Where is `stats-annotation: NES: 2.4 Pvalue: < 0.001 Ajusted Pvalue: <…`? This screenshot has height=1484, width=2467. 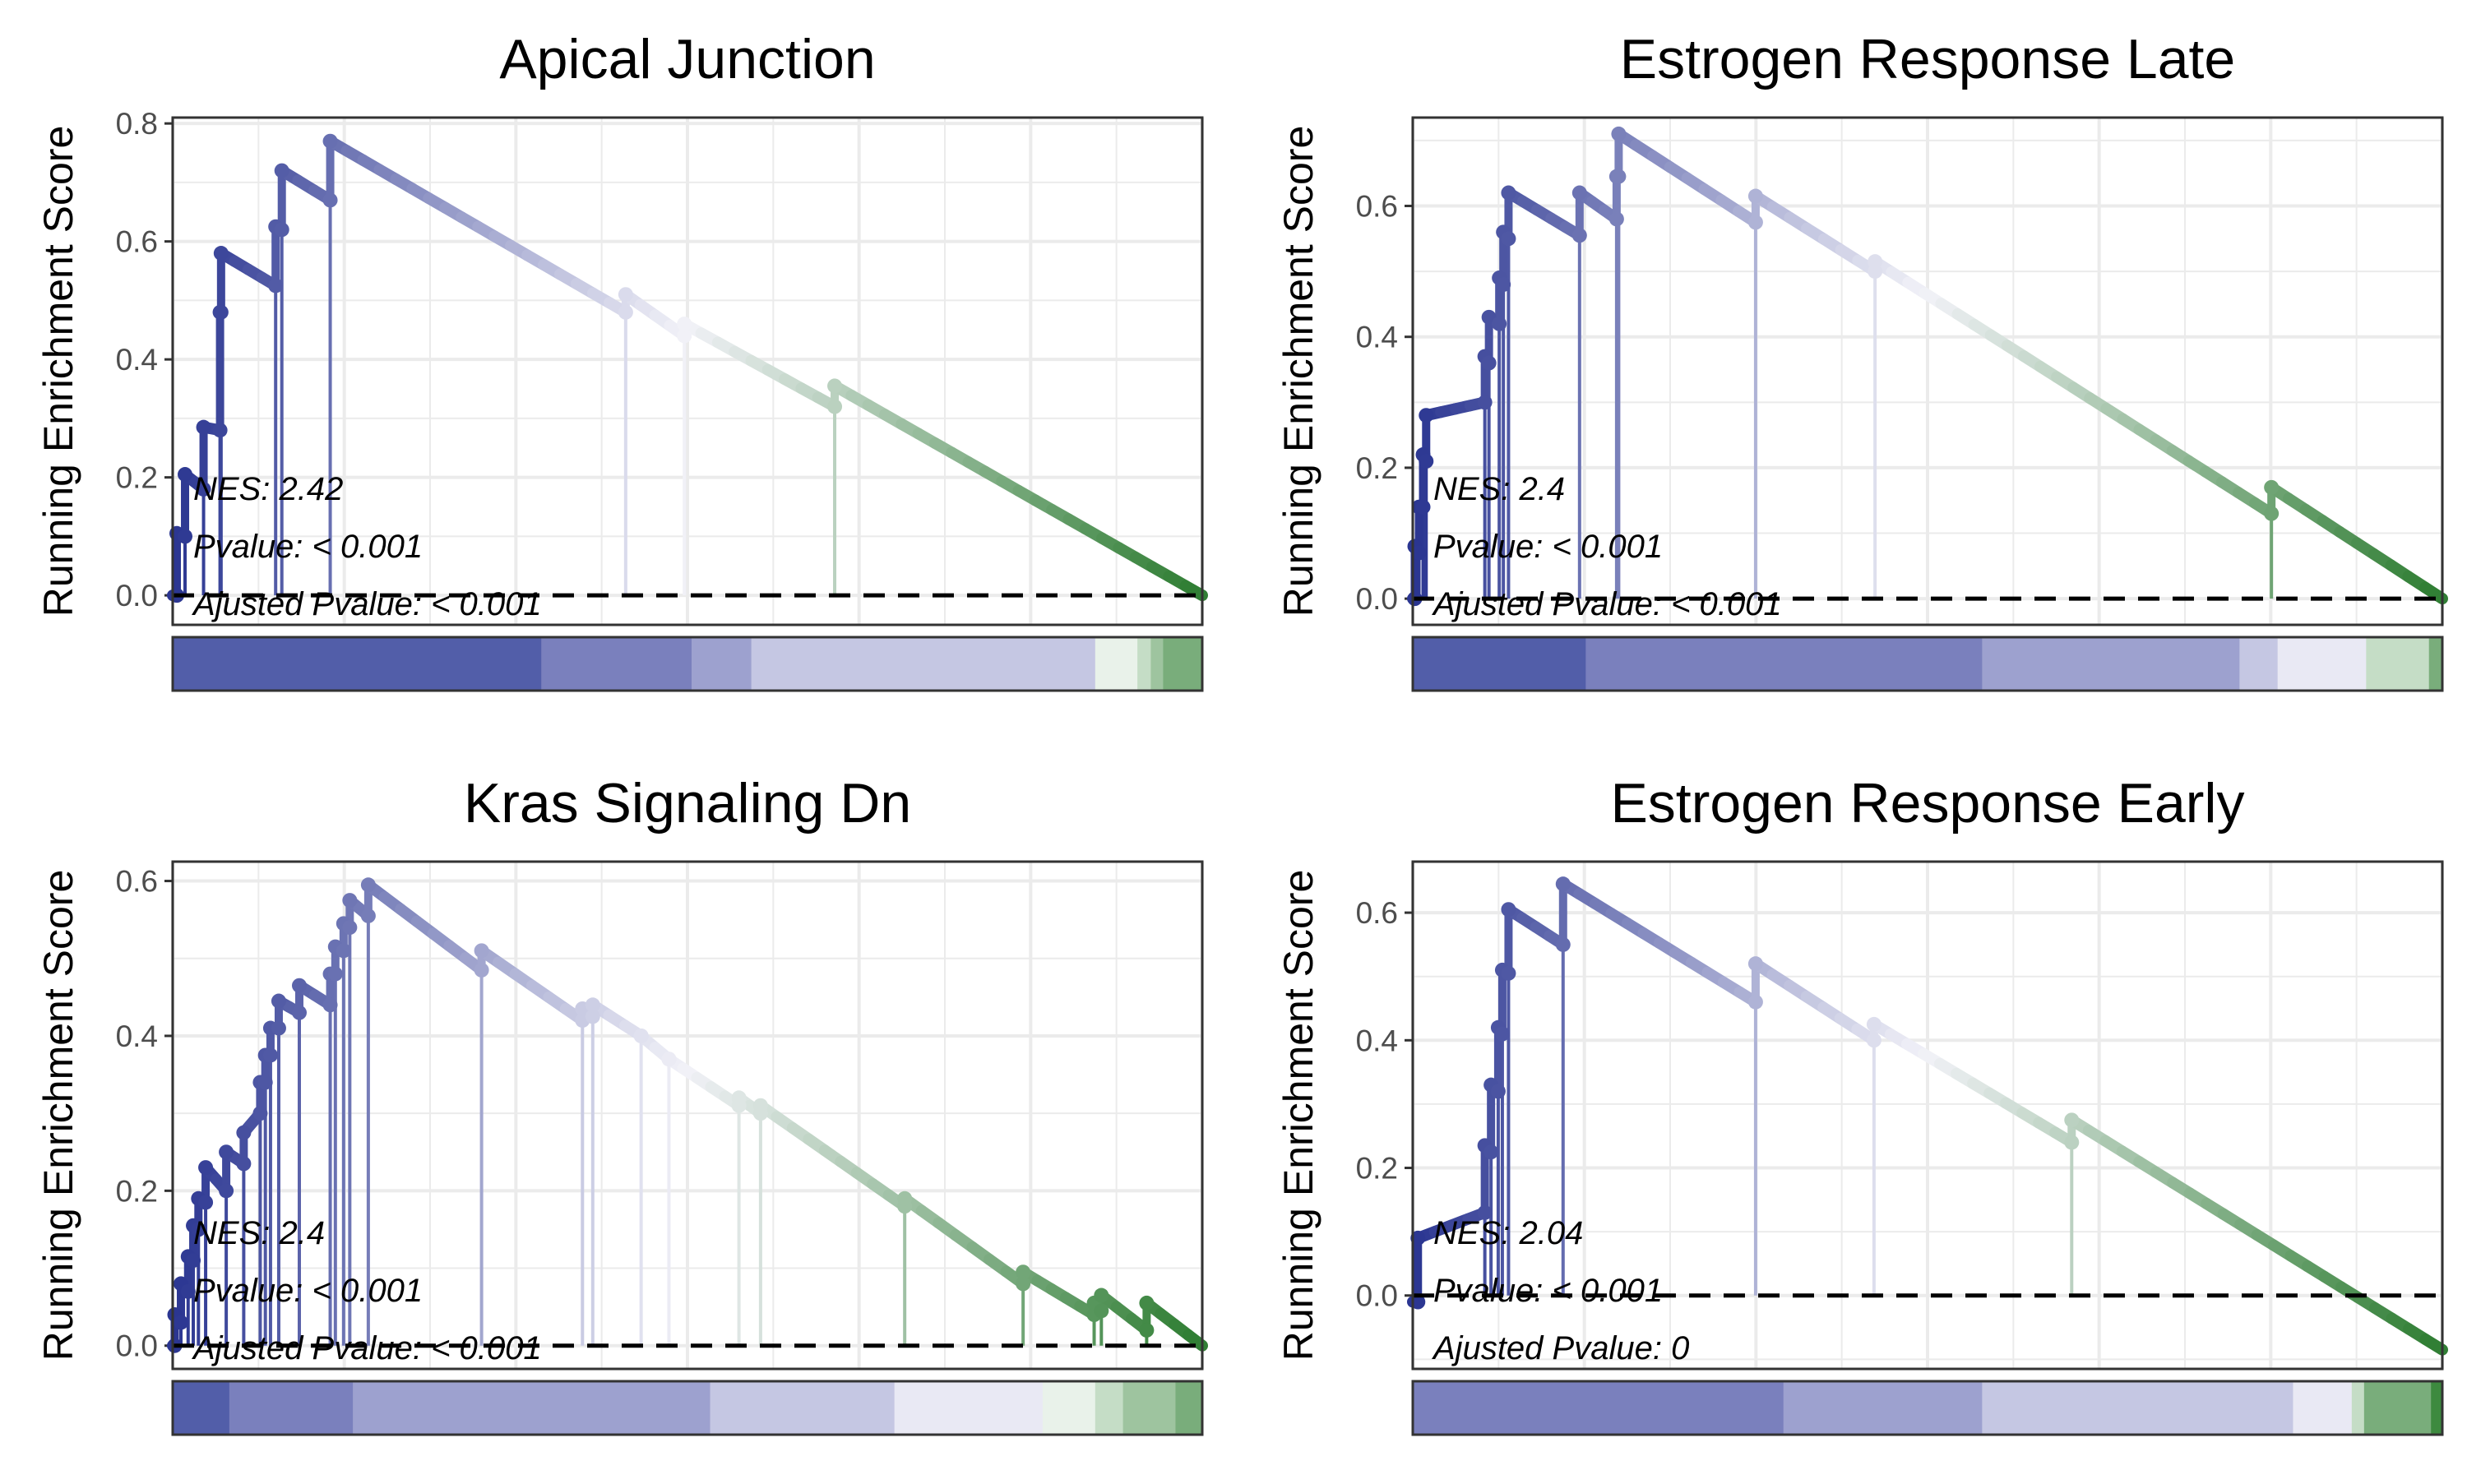 stats-annotation: NES: 2.4 Pvalue: < 0.001 Ajusted Pvalue: <… is located at coordinates (367, 1290).